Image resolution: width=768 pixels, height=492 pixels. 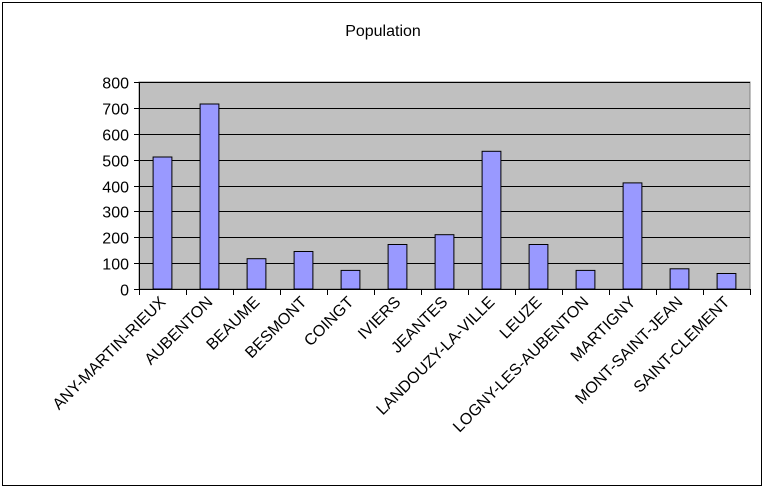 What do you see at coordinates (115, 213) in the screenshot?
I see `y-tick-label: 300` at bounding box center [115, 213].